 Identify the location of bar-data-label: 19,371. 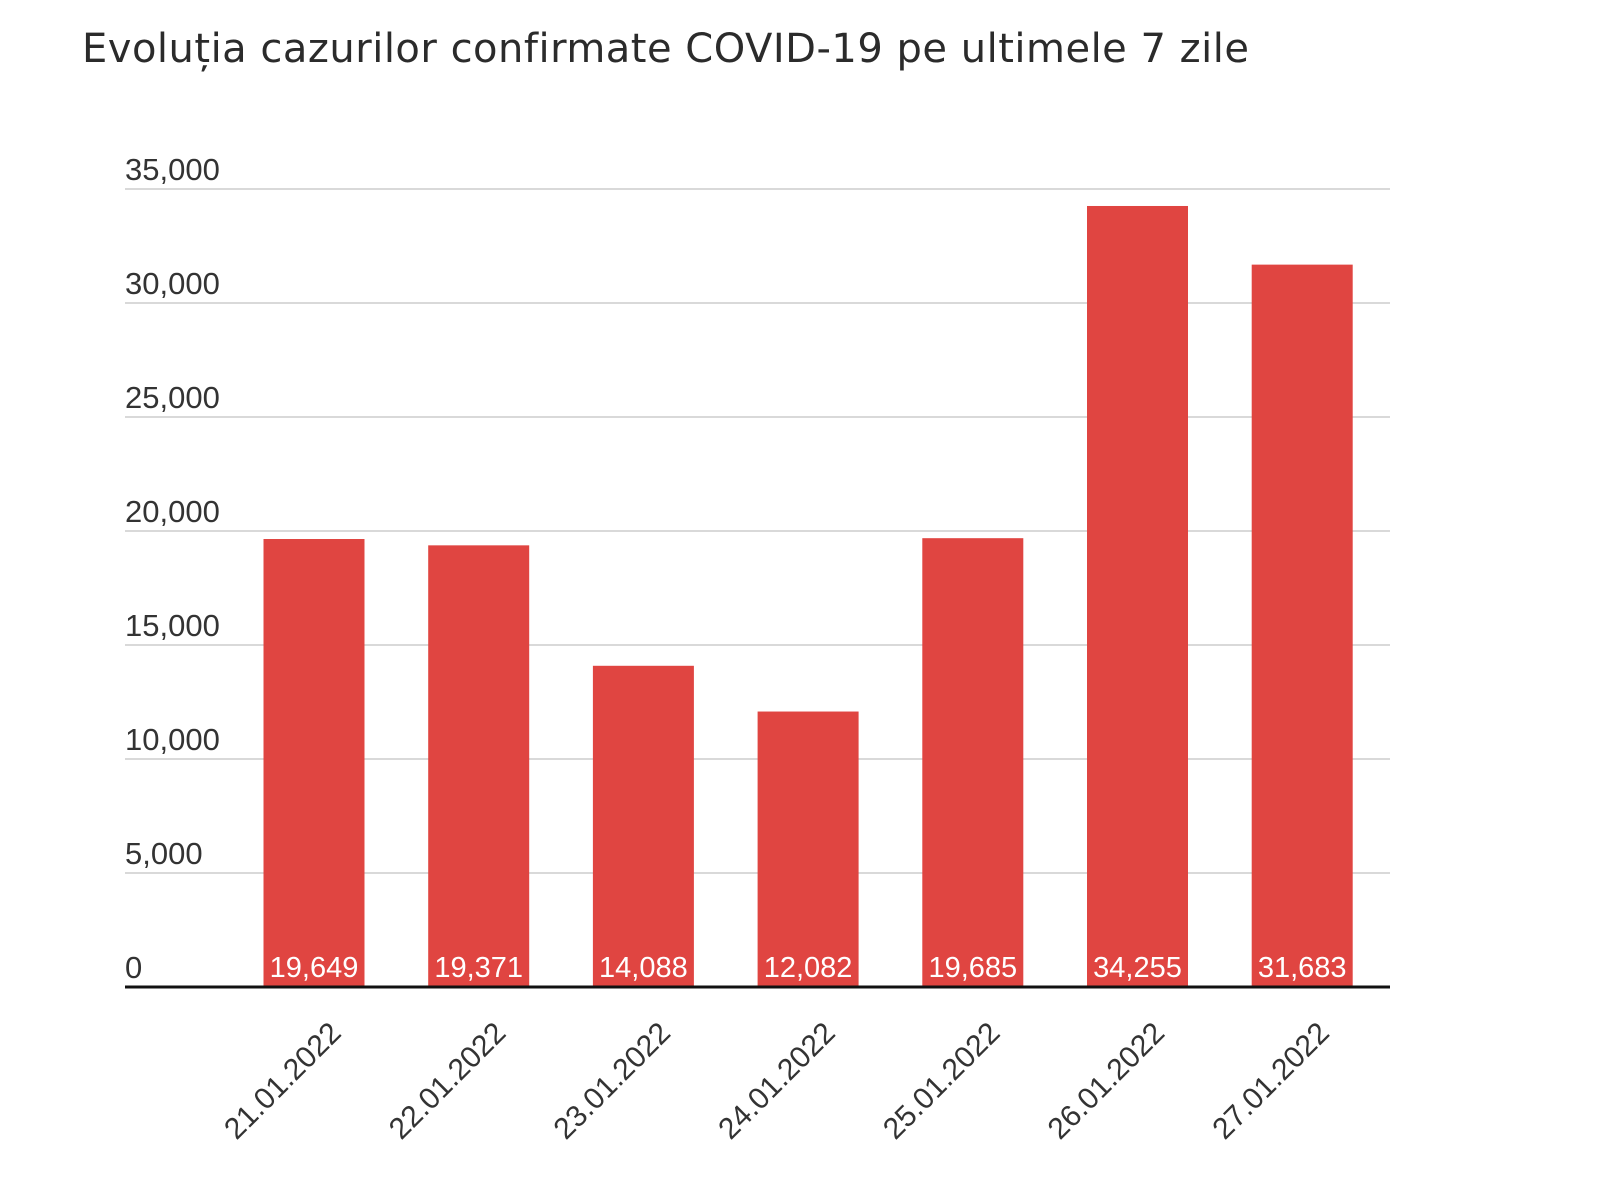
(478, 968).